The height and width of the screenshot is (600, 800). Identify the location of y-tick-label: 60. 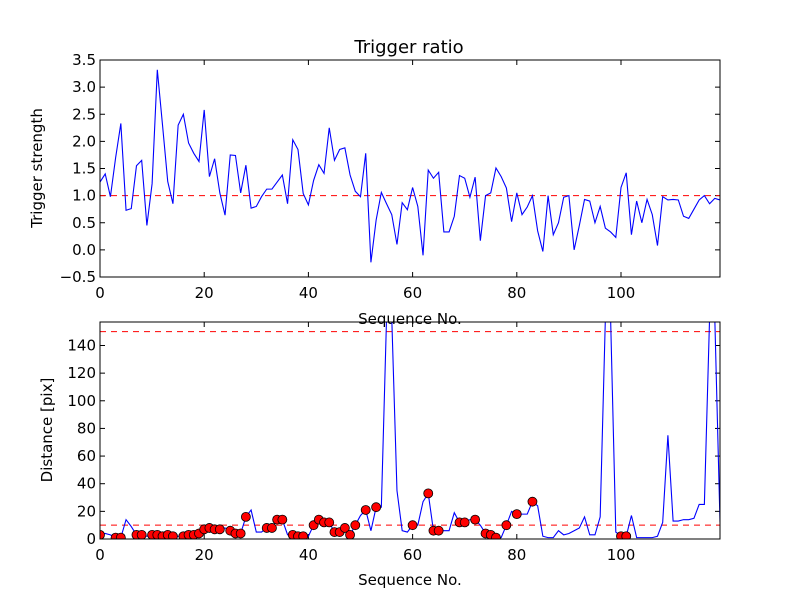
(86, 456).